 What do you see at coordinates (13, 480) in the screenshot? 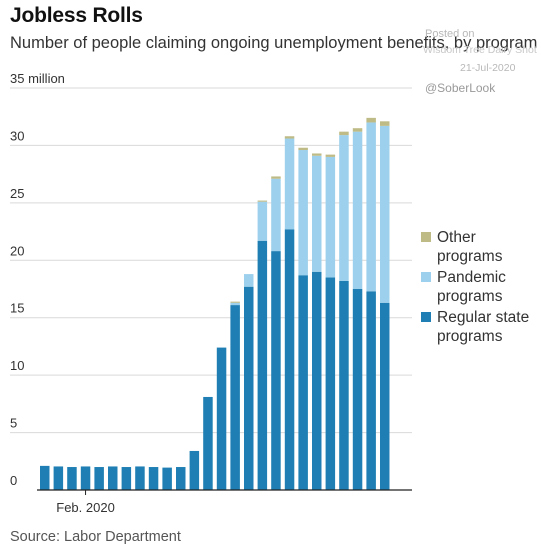
I see `y-tick-label-0: 0` at bounding box center [13, 480].